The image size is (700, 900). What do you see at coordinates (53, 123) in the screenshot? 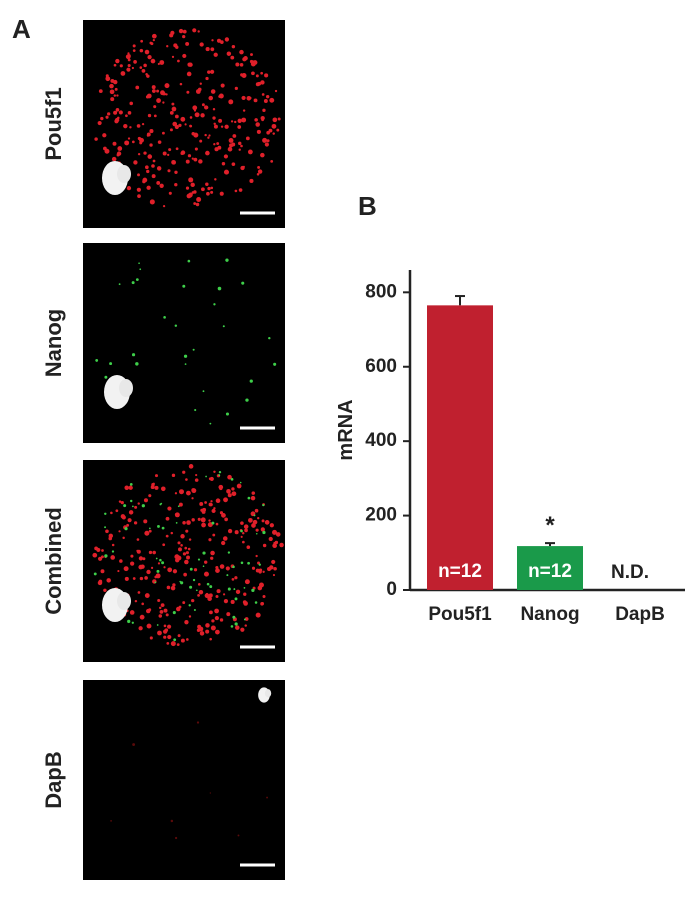
I see `image-label: Pou5f1` at bounding box center [53, 123].